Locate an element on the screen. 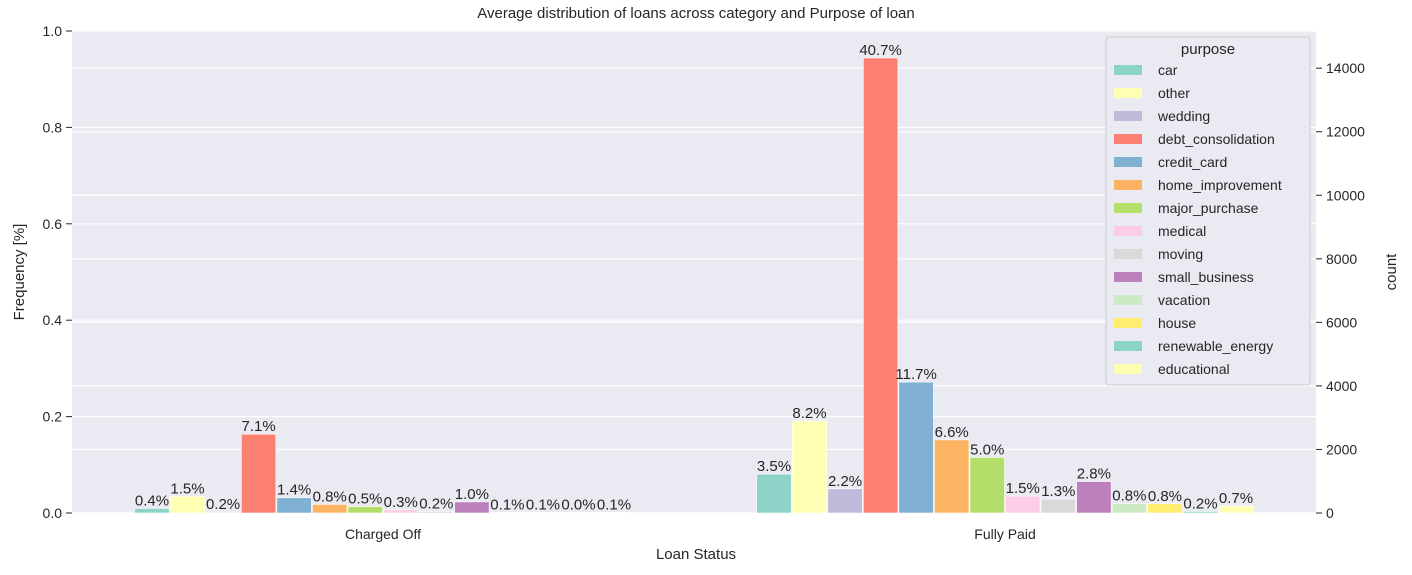 The width and height of the screenshot is (1412, 575). legend-label: debt_consolidation is located at coordinates (1216, 139).